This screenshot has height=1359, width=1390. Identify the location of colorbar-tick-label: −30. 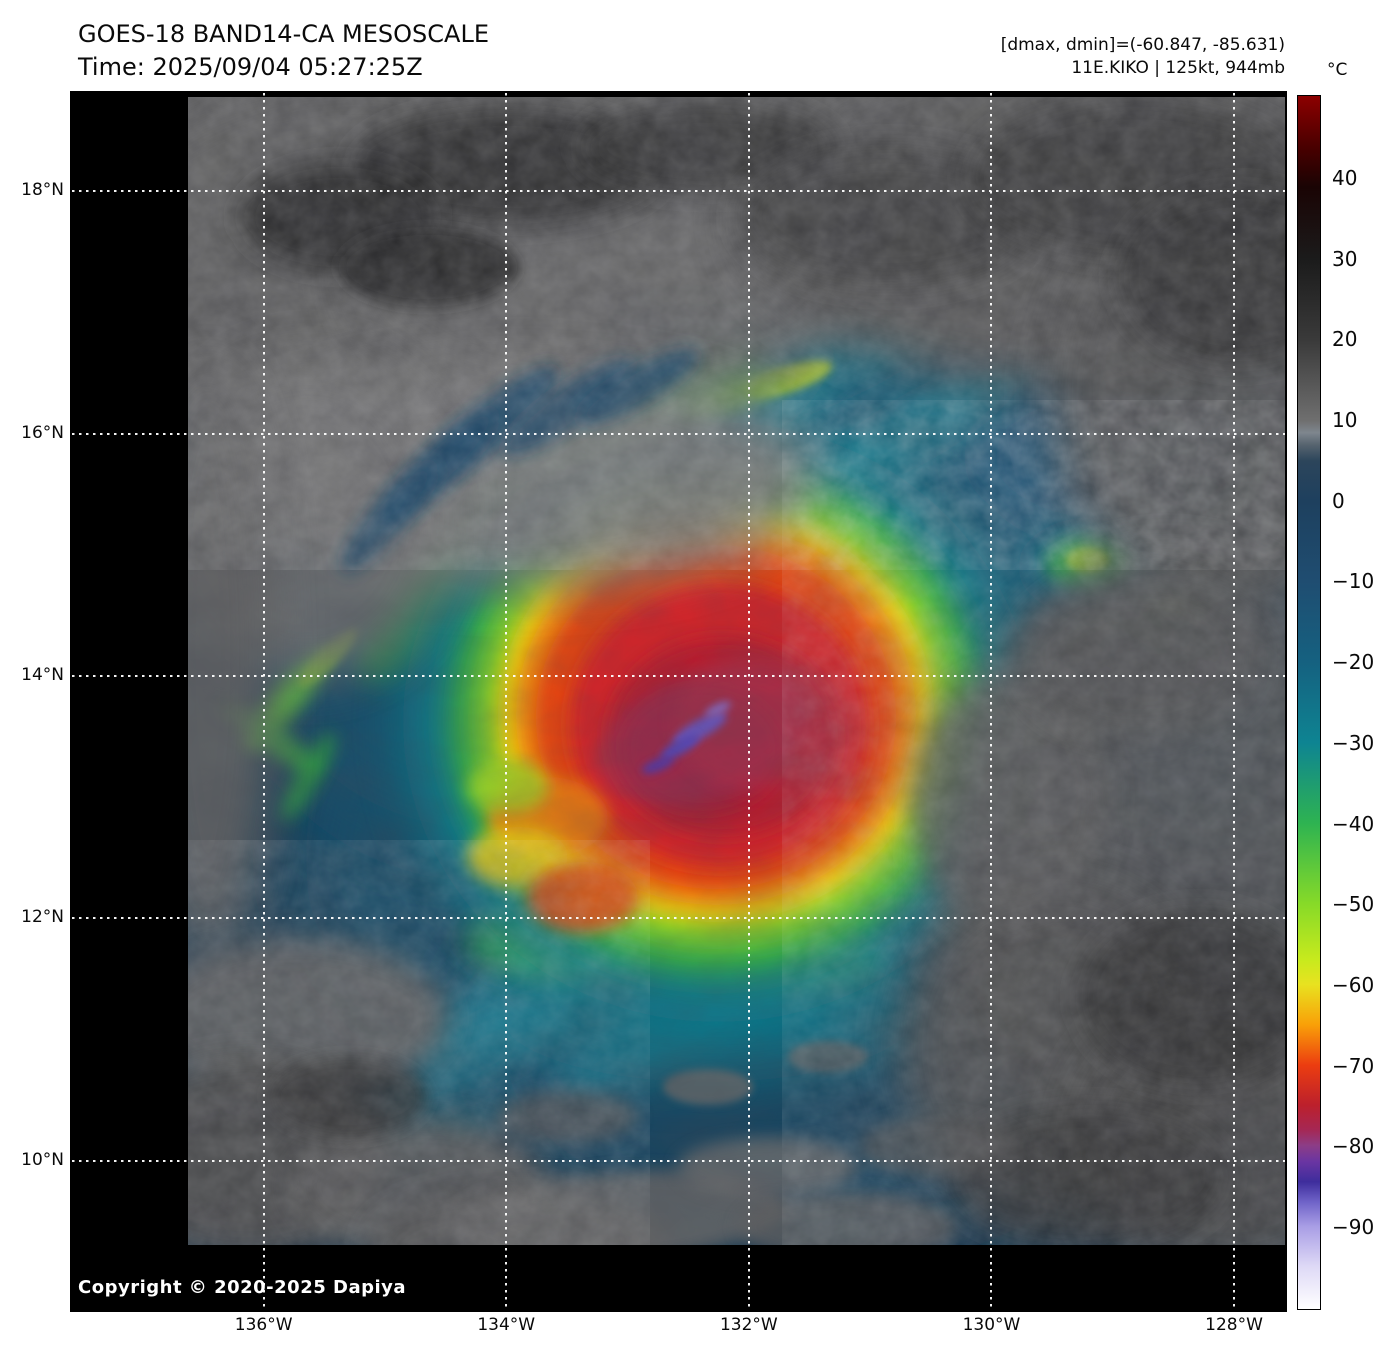
(1353, 742).